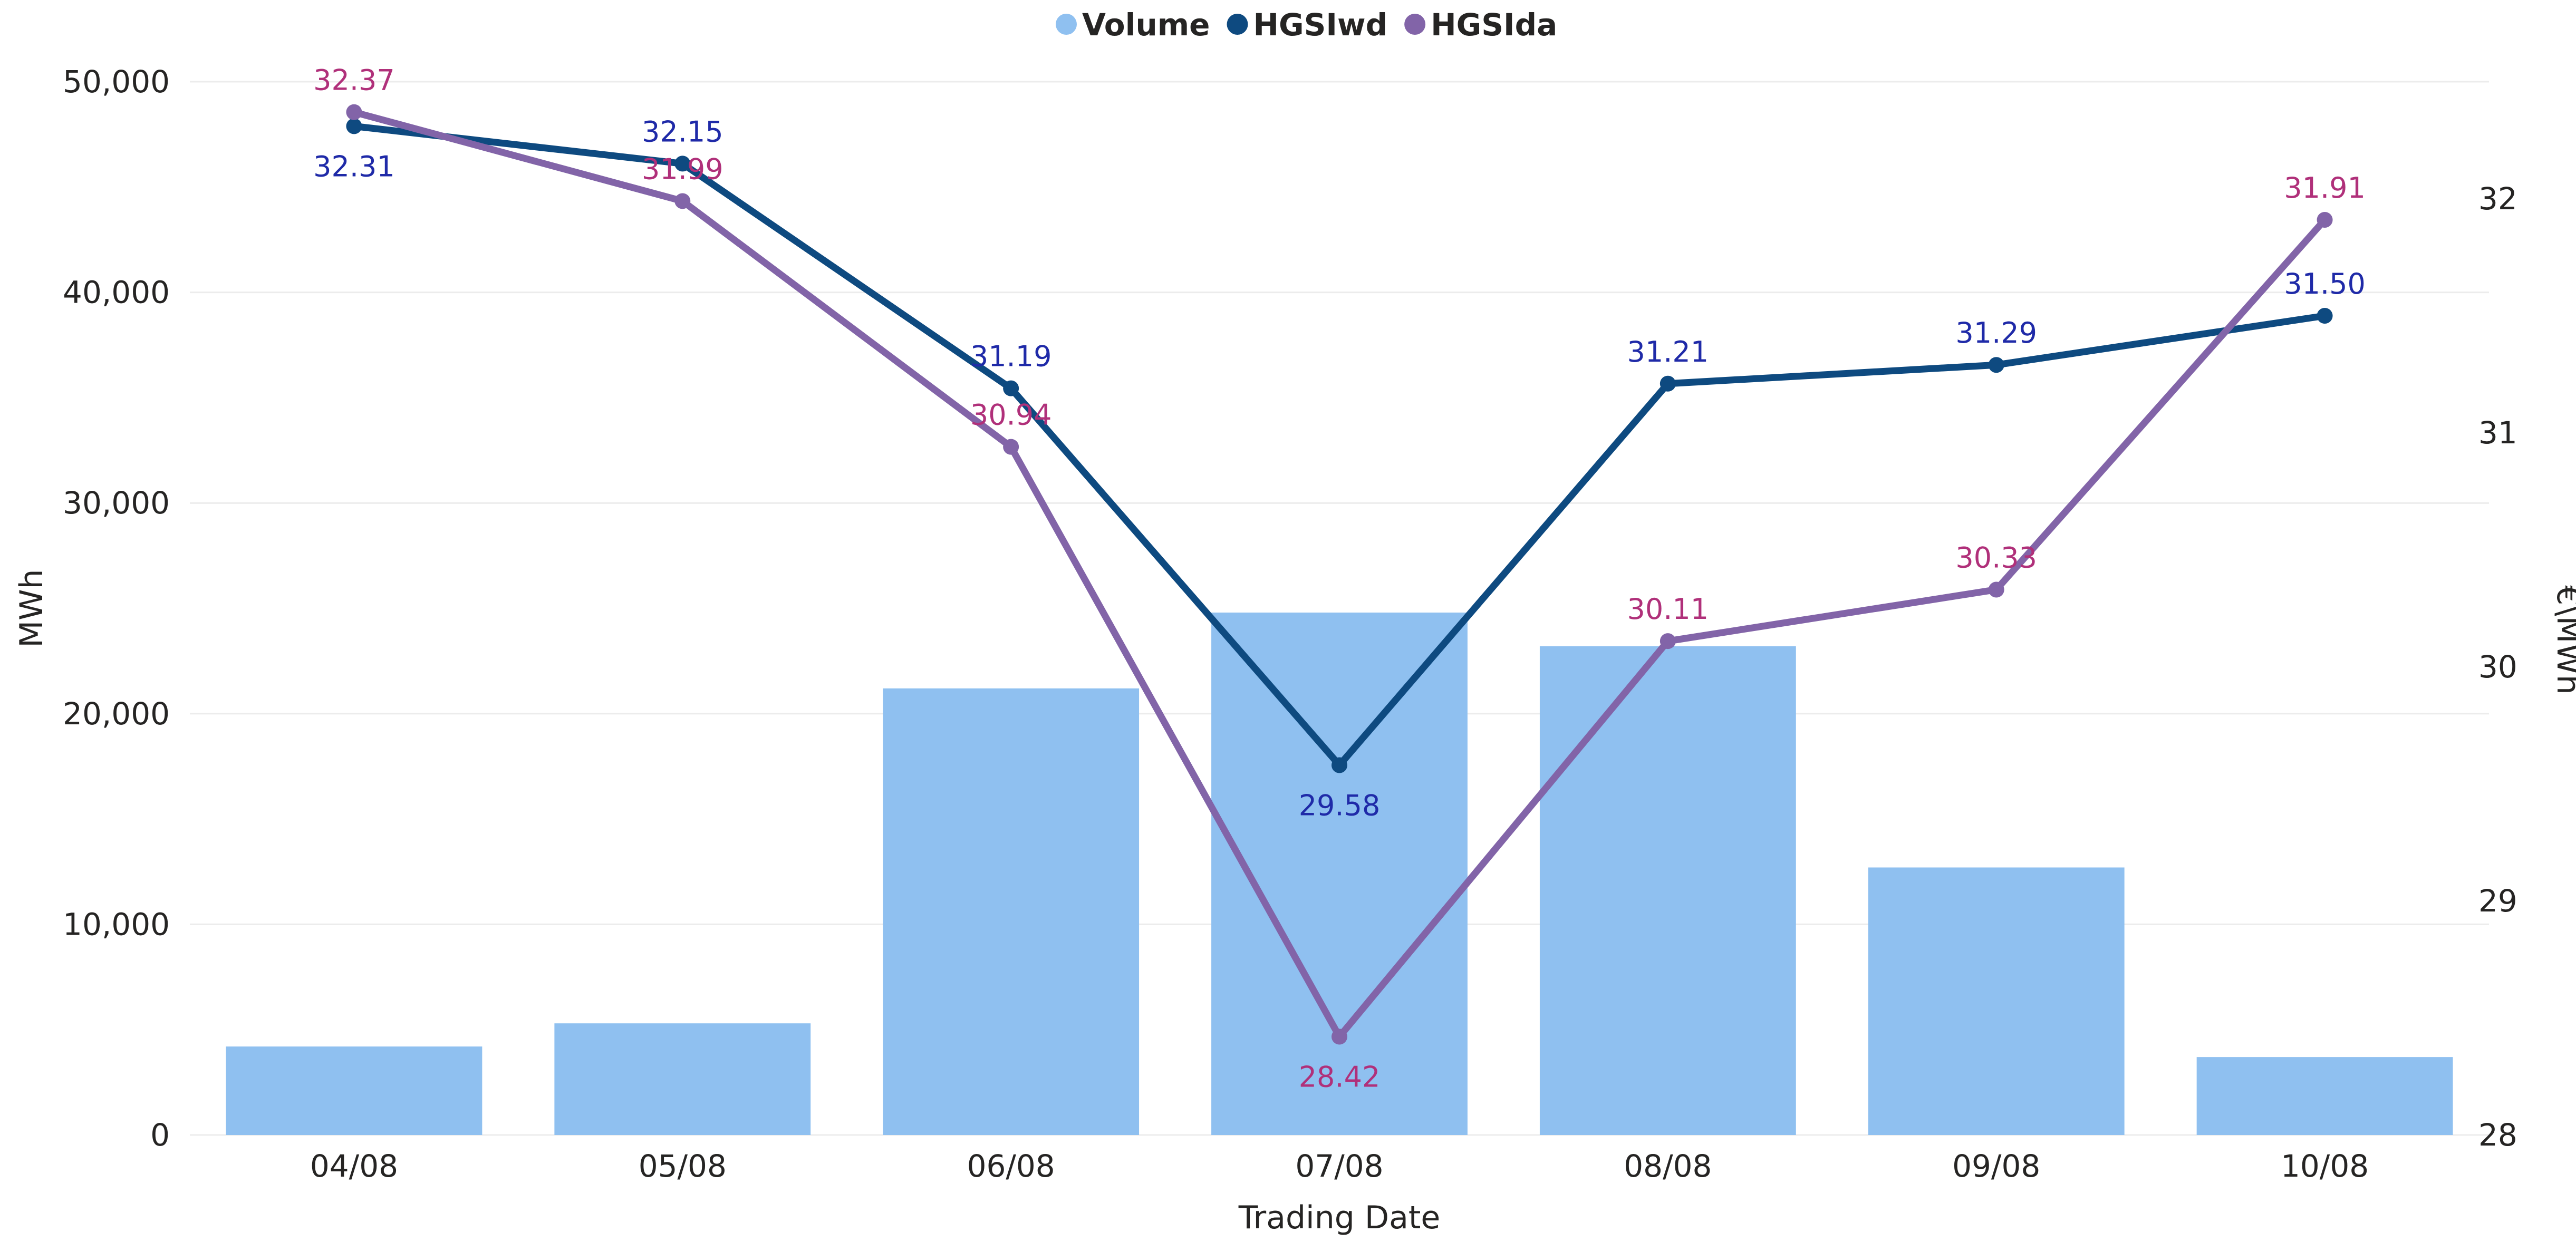  What do you see at coordinates (2497, 901) in the screenshot?
I see `y-right-tick-label: 29` at bounding box center [2497, 901].